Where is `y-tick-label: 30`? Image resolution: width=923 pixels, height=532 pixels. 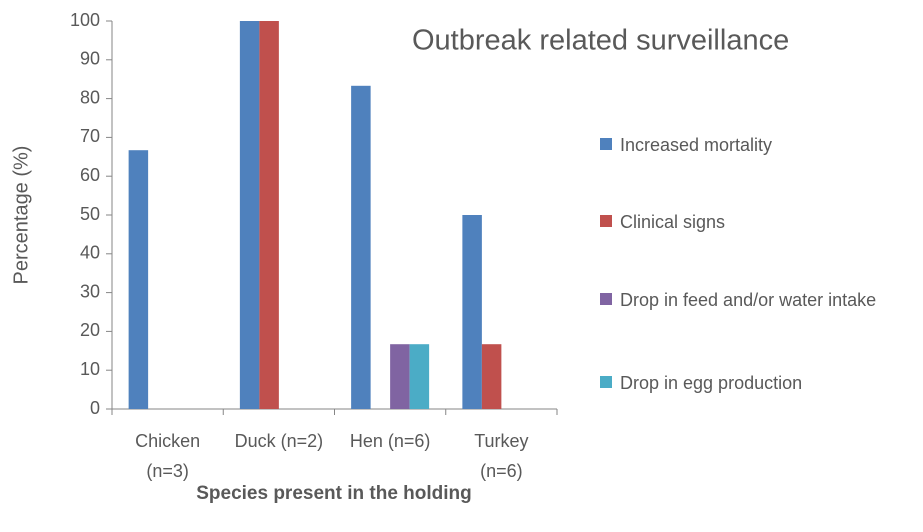 y-tick-label: 30 is located at coordinates (90, 291).